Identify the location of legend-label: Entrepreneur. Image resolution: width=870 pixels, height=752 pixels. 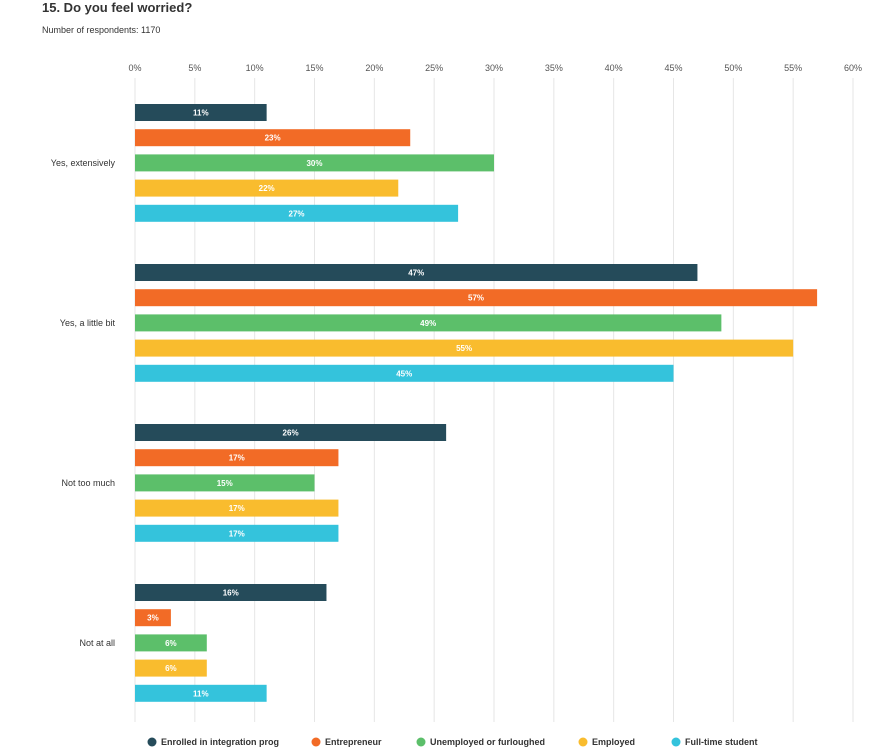
(353, 742).